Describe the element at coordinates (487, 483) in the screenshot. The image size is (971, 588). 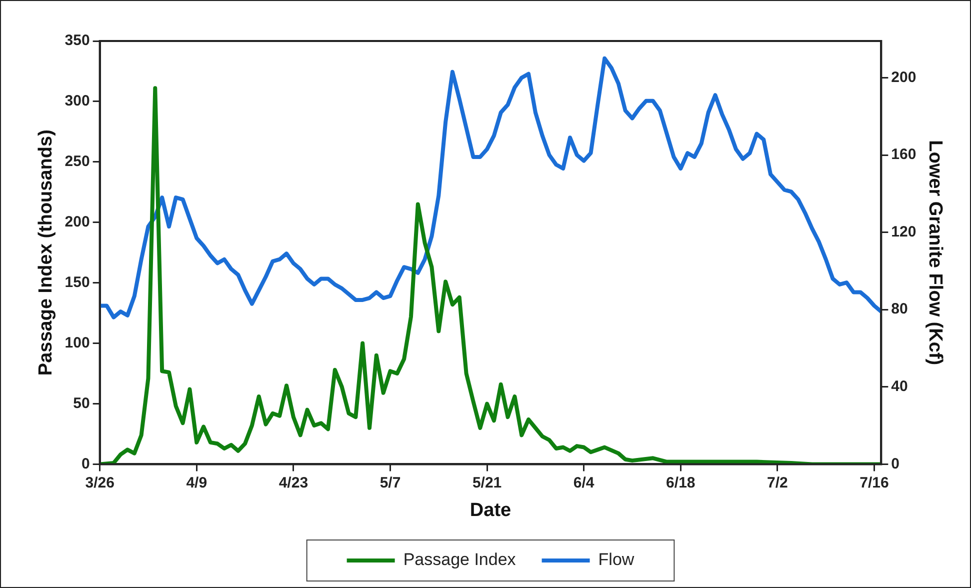
I see `x-tick-label: 5/21` at that location.